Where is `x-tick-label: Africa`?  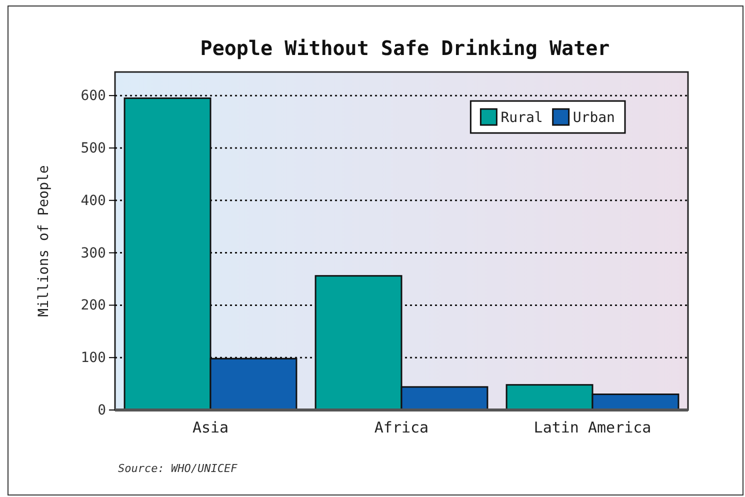 x-tick-label: Africa is located at coordinates (401, 427).